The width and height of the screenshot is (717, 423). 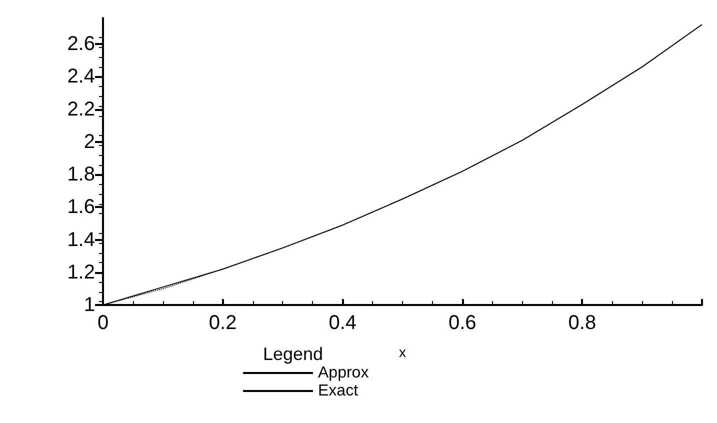 I want to click on legend-title: Legend, so click(x=293, y=354).